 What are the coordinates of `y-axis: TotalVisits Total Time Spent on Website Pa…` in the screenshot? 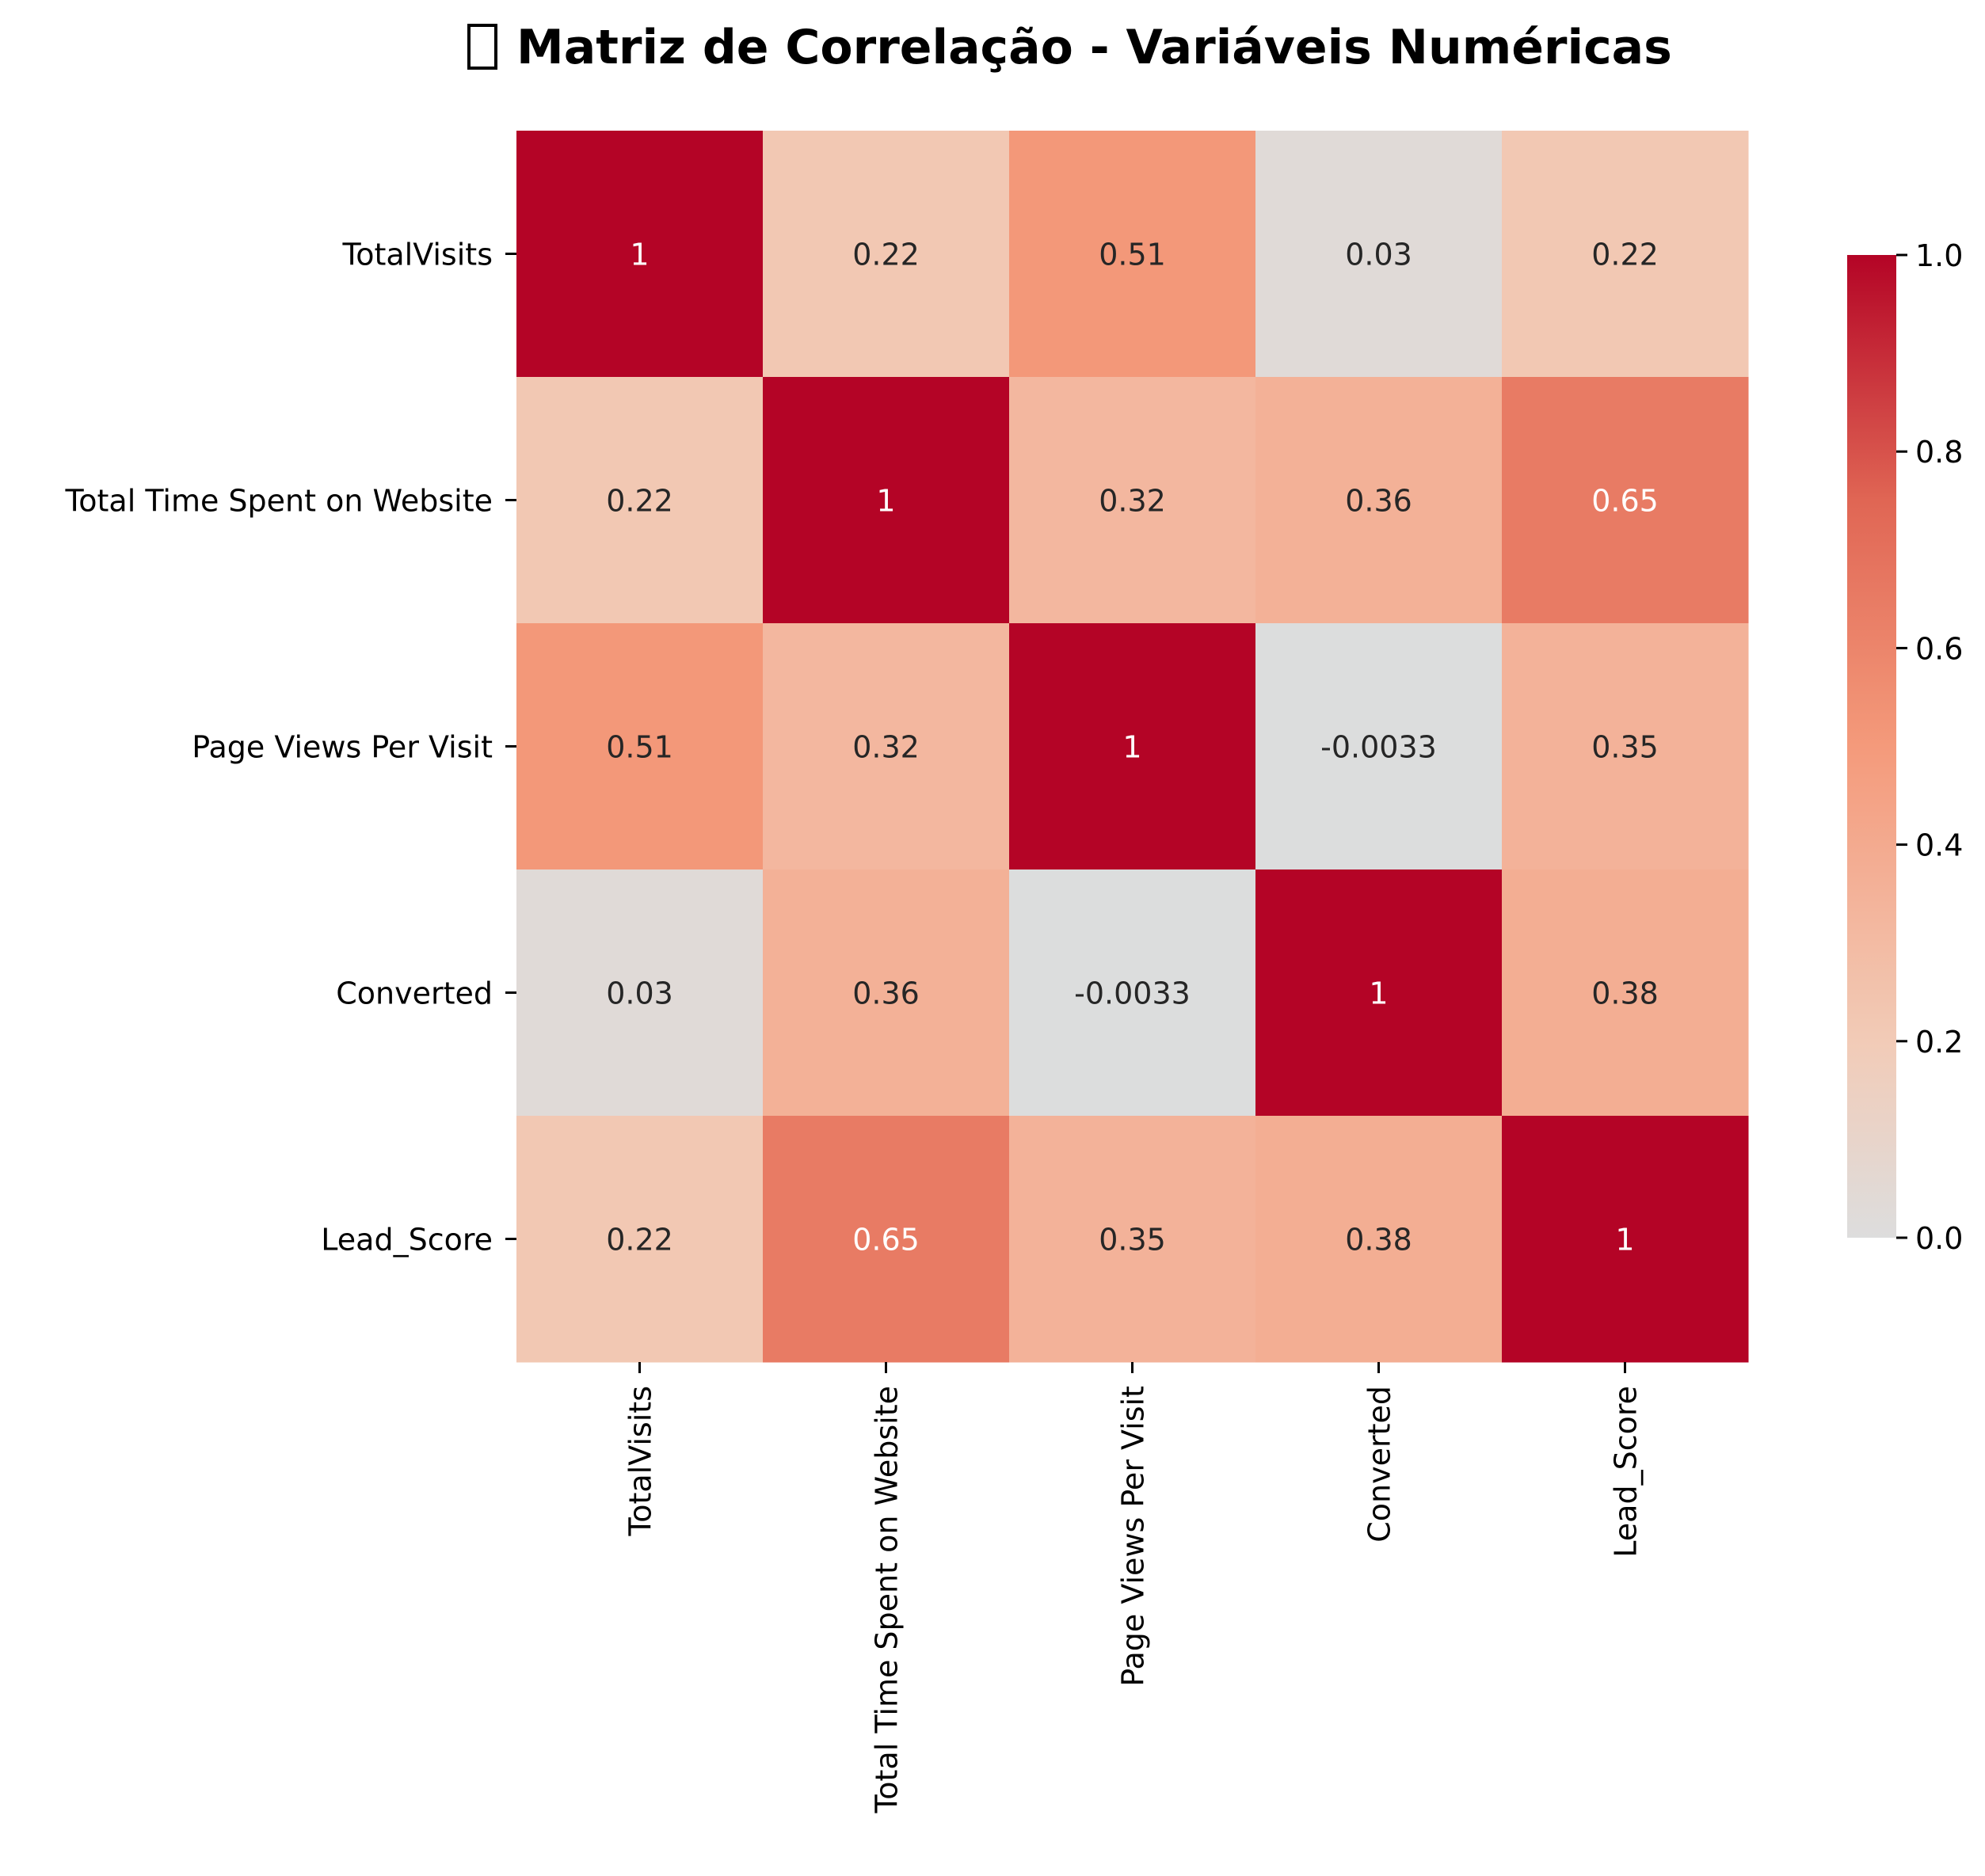 It's located at (290, 748).